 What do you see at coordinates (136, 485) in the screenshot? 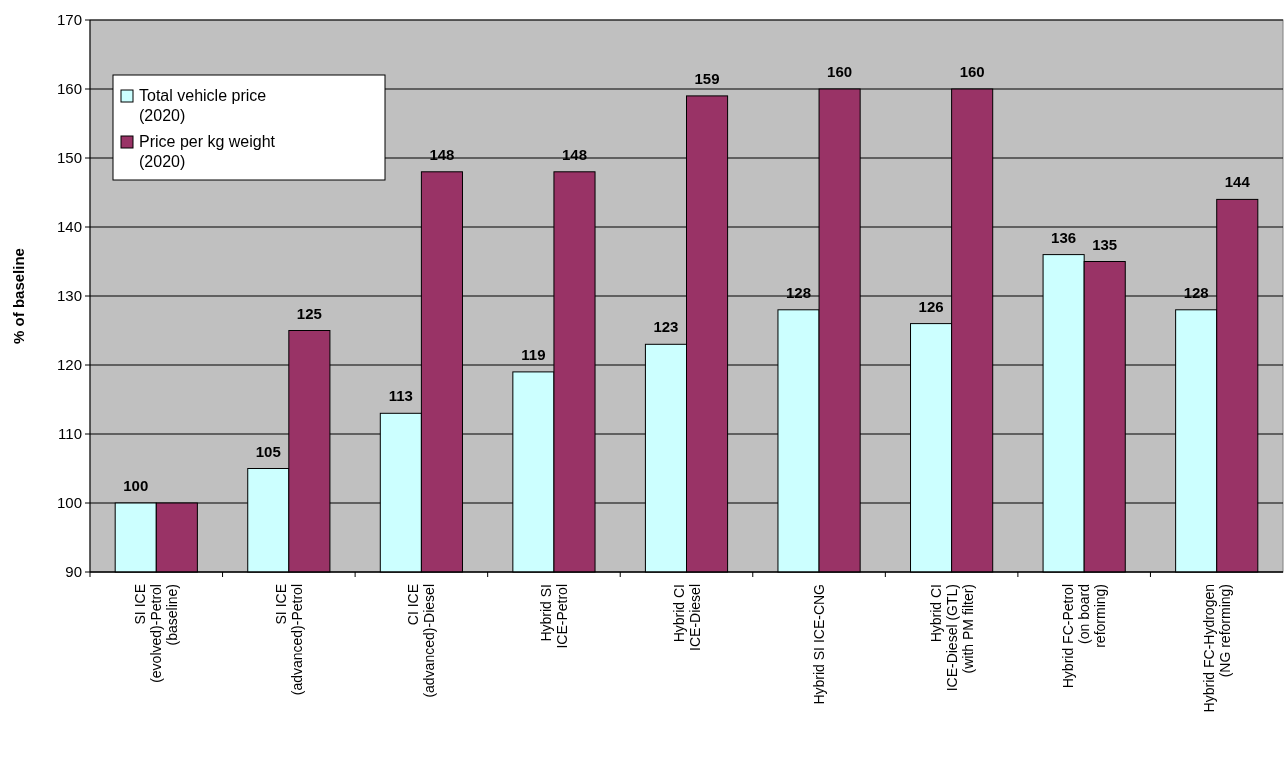
I see `data-label: 100` at bounding box center [136, 485].